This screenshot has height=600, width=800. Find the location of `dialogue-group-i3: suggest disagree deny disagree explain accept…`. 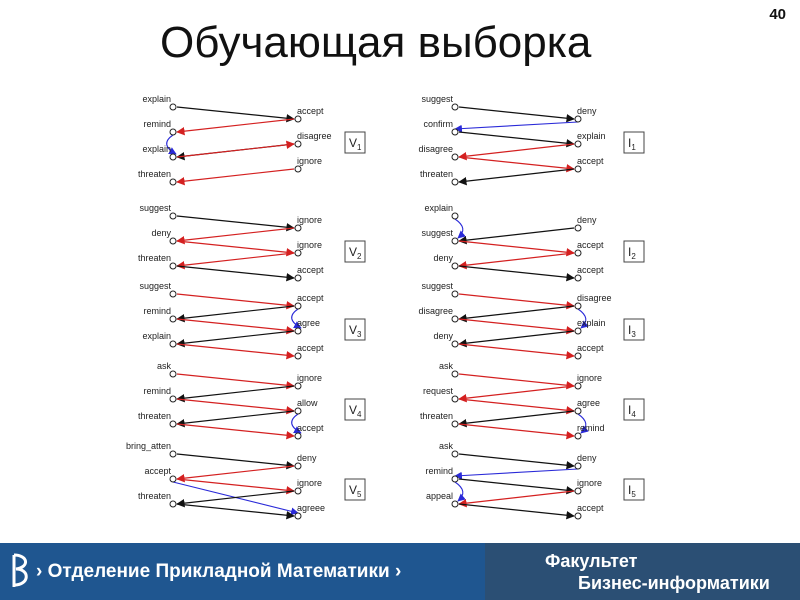

dialogue-group-i3: suggest disagree deny disagree explain accept… is located at coordinates (531, 320).